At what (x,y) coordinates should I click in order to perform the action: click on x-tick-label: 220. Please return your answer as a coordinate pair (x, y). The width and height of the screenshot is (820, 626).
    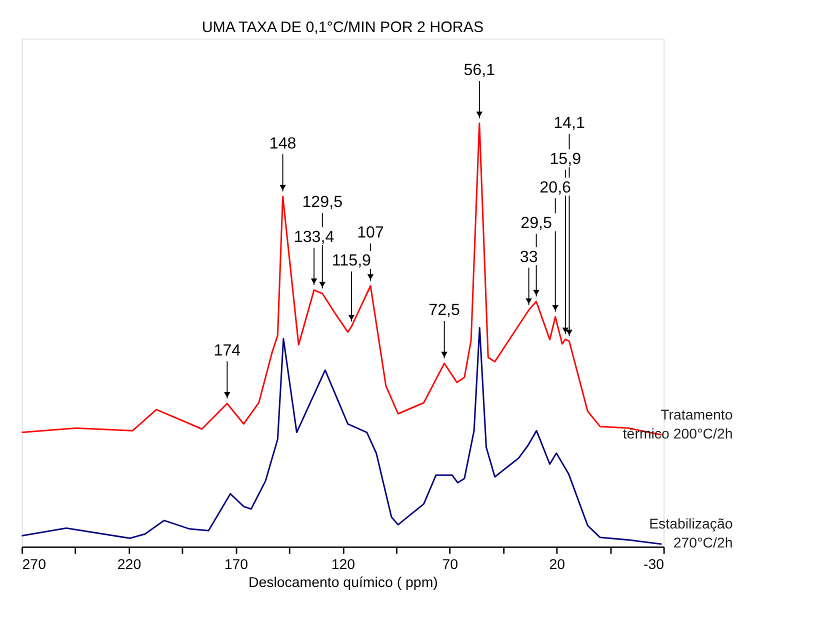
    Looking at the image, I should click on (129, 564).